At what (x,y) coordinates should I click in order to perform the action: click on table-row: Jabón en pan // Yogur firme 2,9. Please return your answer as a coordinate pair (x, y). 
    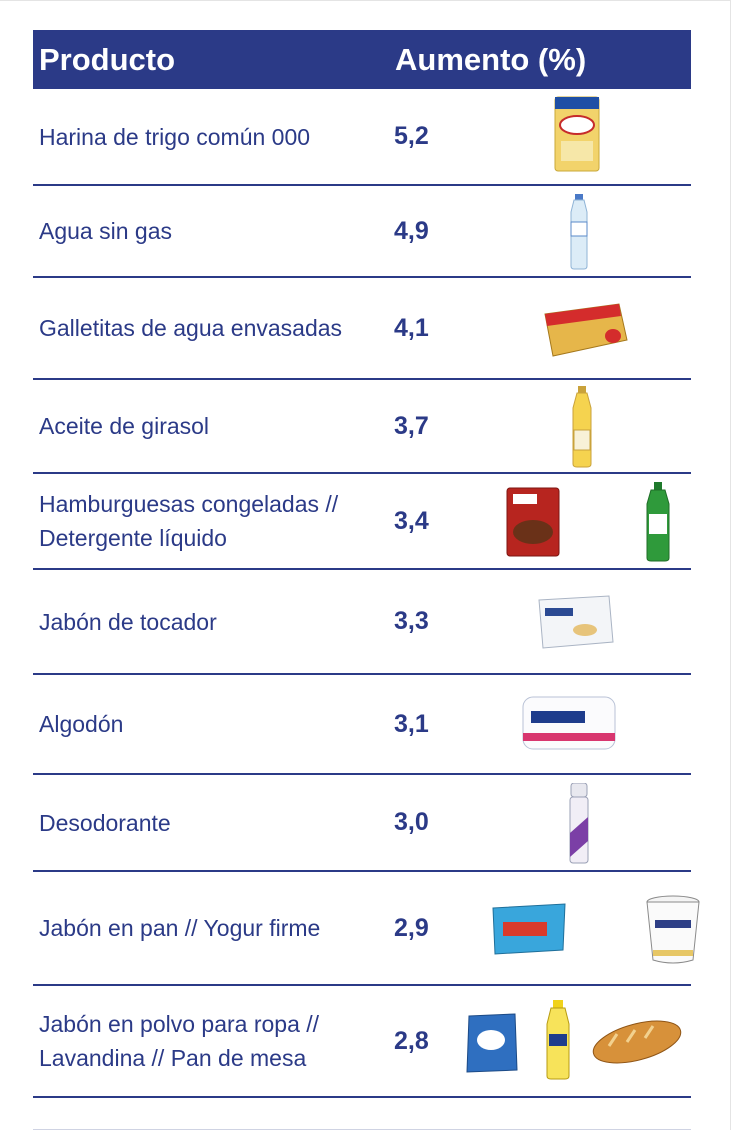
    Looking at the image, I should click on (366, 929).